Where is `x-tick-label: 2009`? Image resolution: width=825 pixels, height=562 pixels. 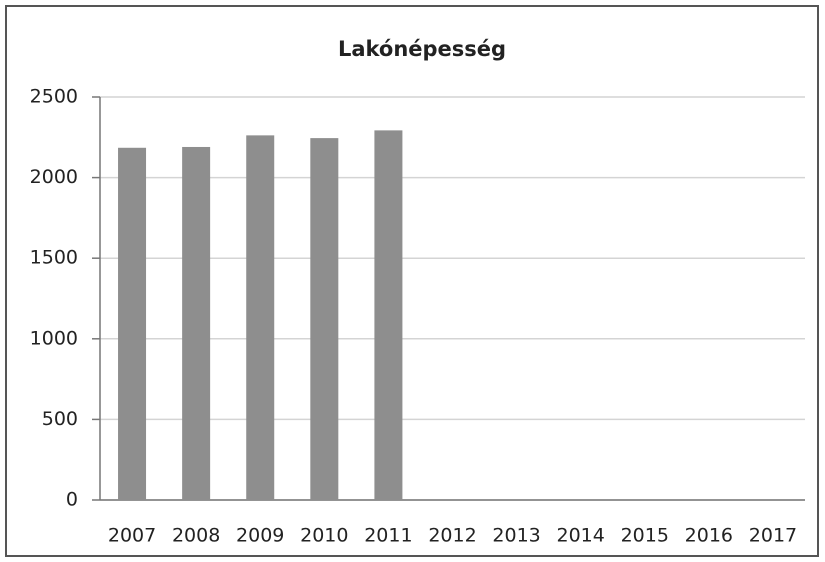
x-tick-label: 2009 is located at coordinates (260, 536).